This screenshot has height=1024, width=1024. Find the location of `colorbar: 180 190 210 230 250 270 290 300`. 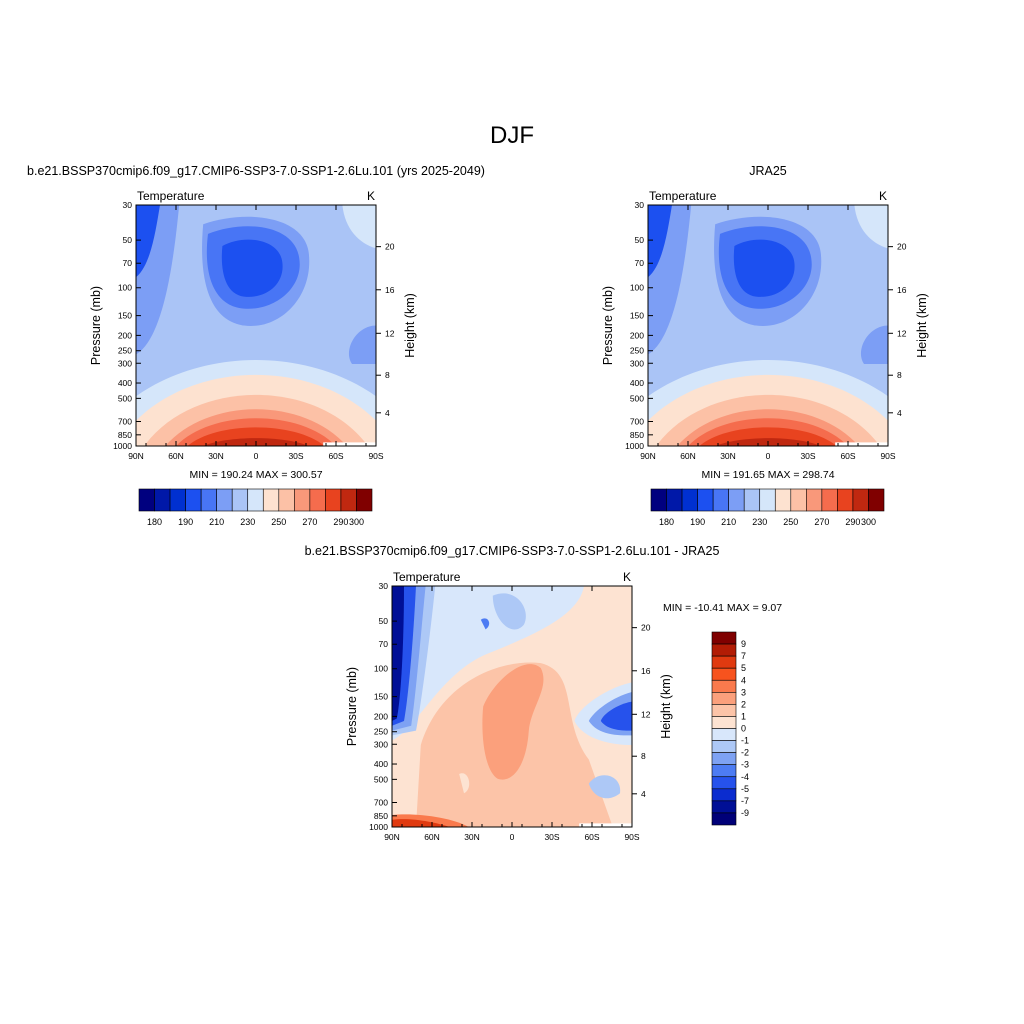

colorbar: 180 190 210 230 250 270 290 300 is located at coordinates (255, 507).